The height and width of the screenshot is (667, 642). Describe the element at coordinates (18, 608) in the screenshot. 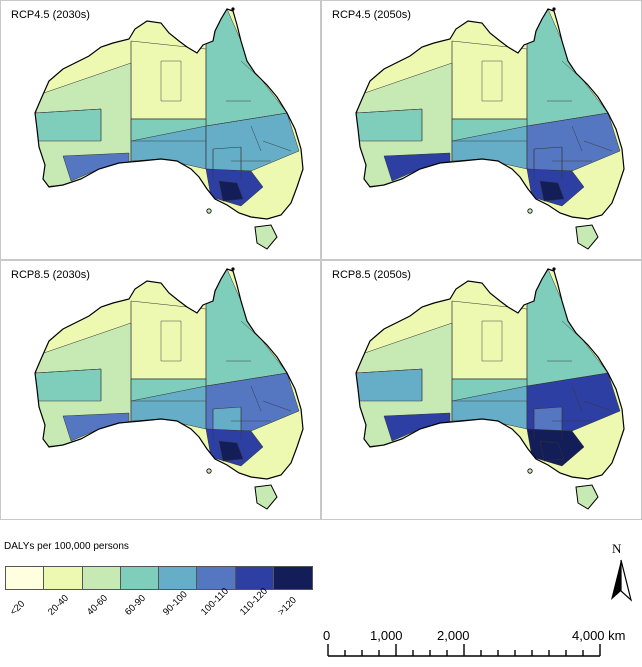

I see `legend-label: <20` at that location.